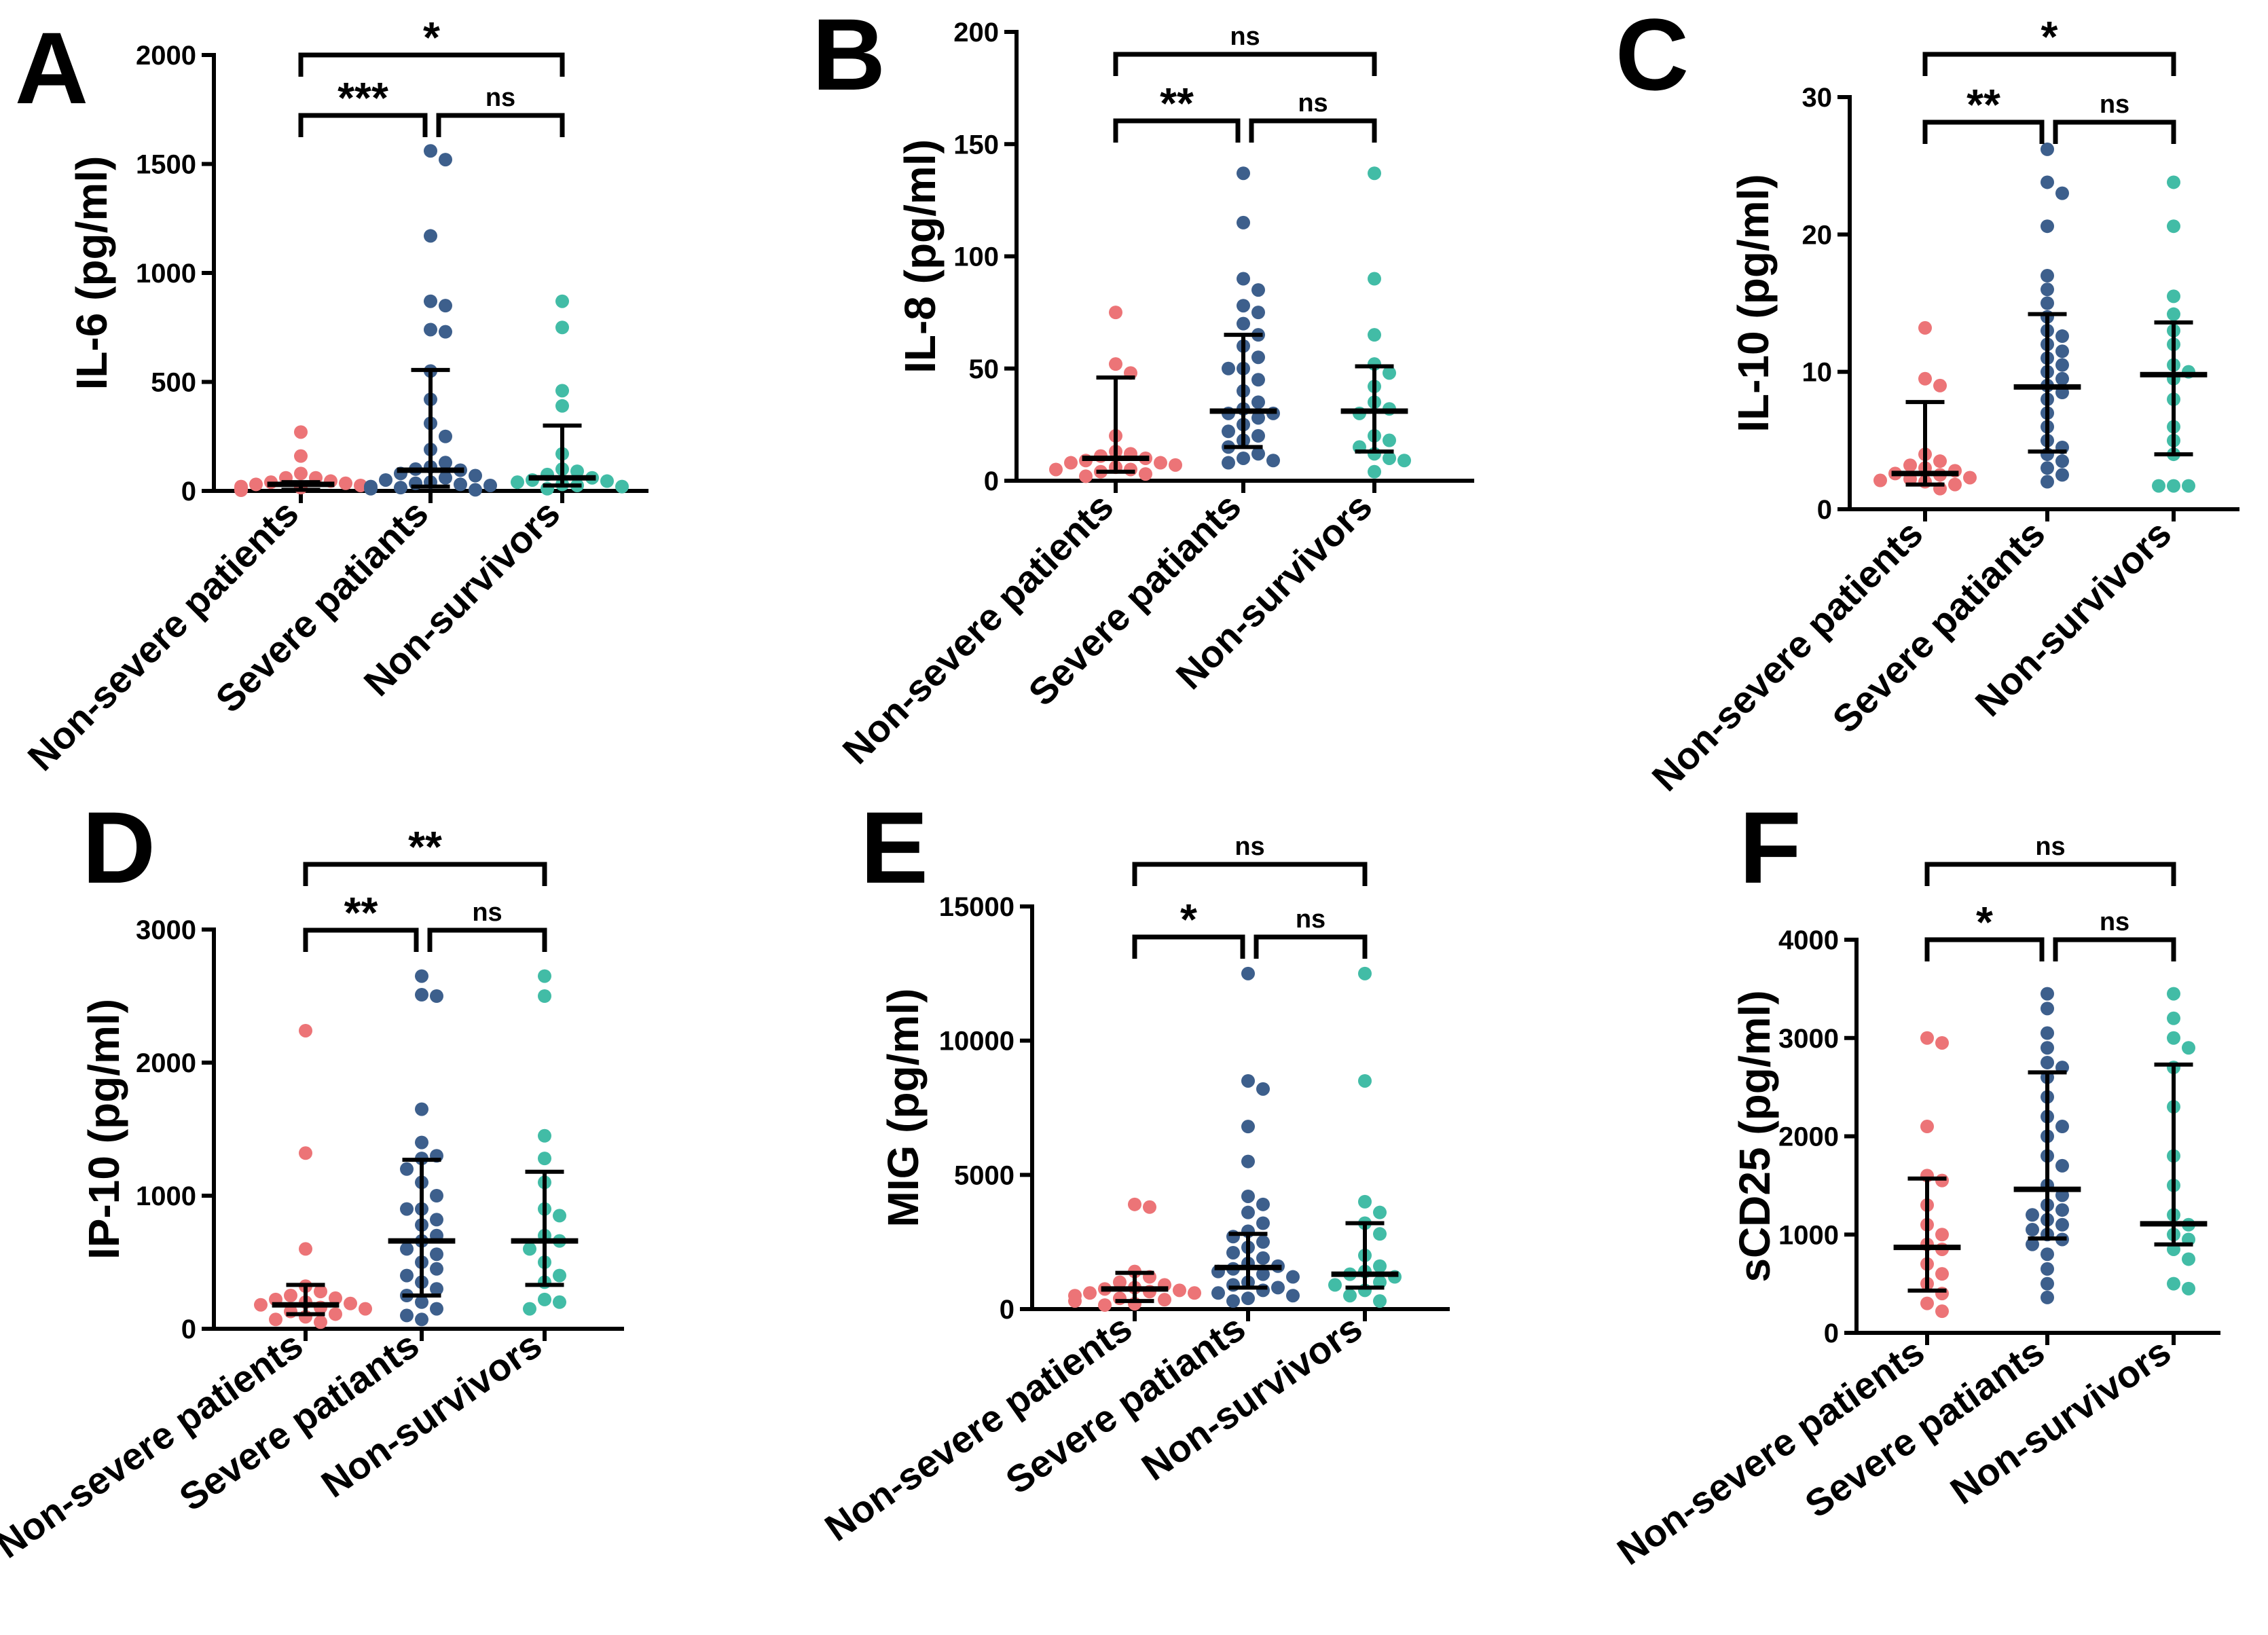 This screenshot has height=1635, width=2268. I want to click on y-tick-label: 0, so click(991, 481).